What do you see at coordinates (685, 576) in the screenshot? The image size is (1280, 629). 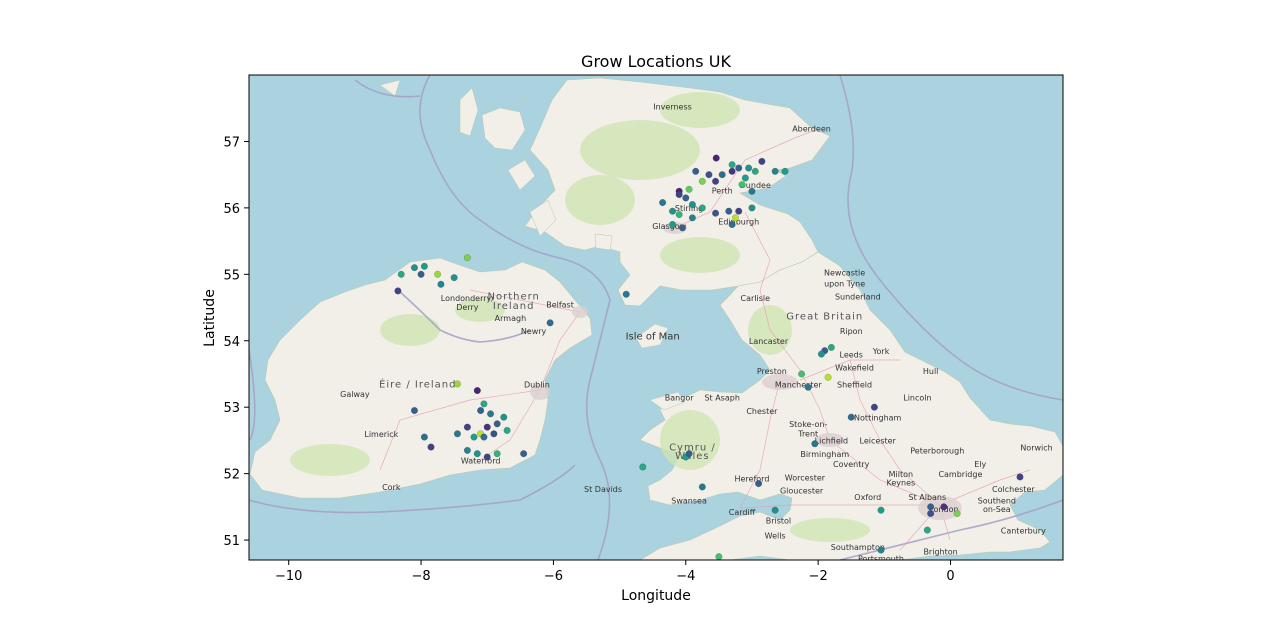 I see `x-tick-label: −4` at bounding box center [685, 576].